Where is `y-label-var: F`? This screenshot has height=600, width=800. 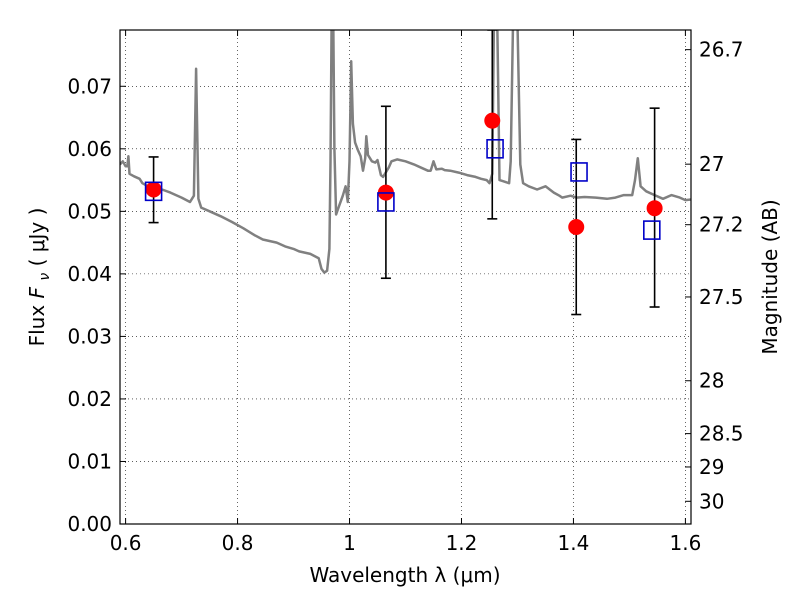
y-label-var: F is located at coordinates (37, 292).